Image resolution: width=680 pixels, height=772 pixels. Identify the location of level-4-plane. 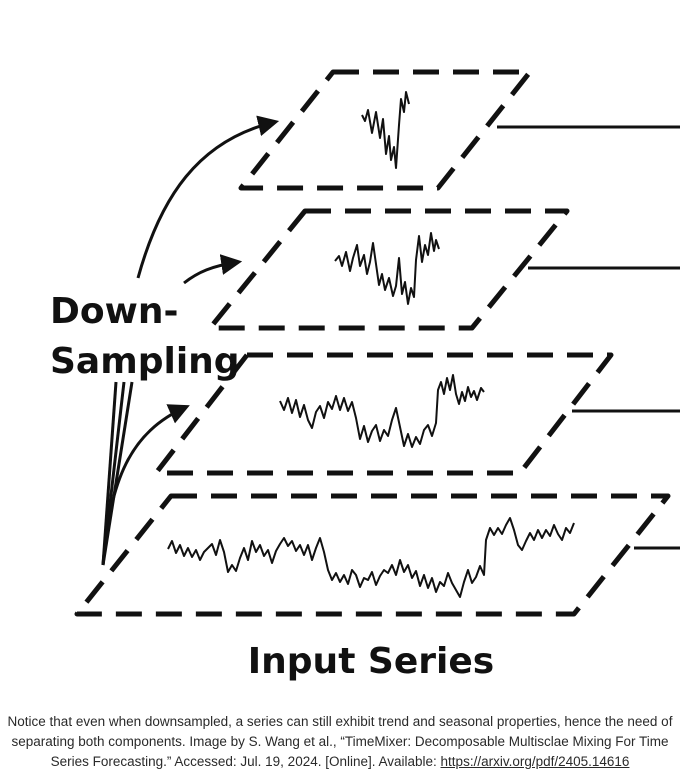
(385, 130).